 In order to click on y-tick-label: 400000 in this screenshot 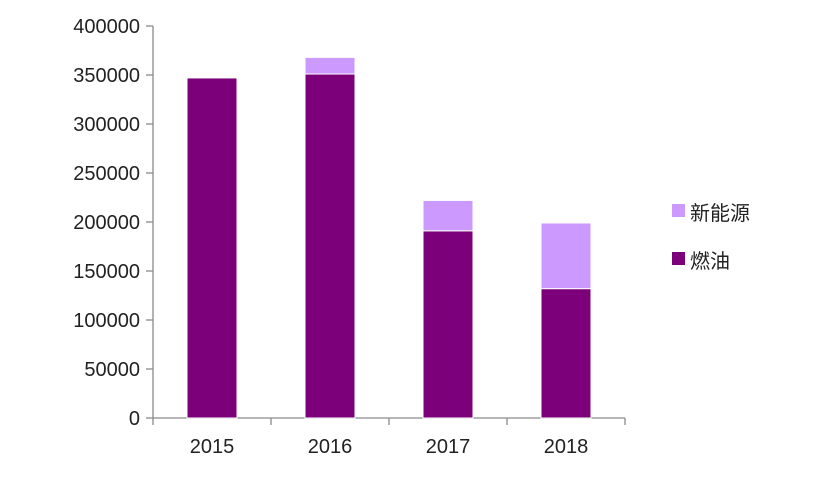, I will do `click(106, 27)`.